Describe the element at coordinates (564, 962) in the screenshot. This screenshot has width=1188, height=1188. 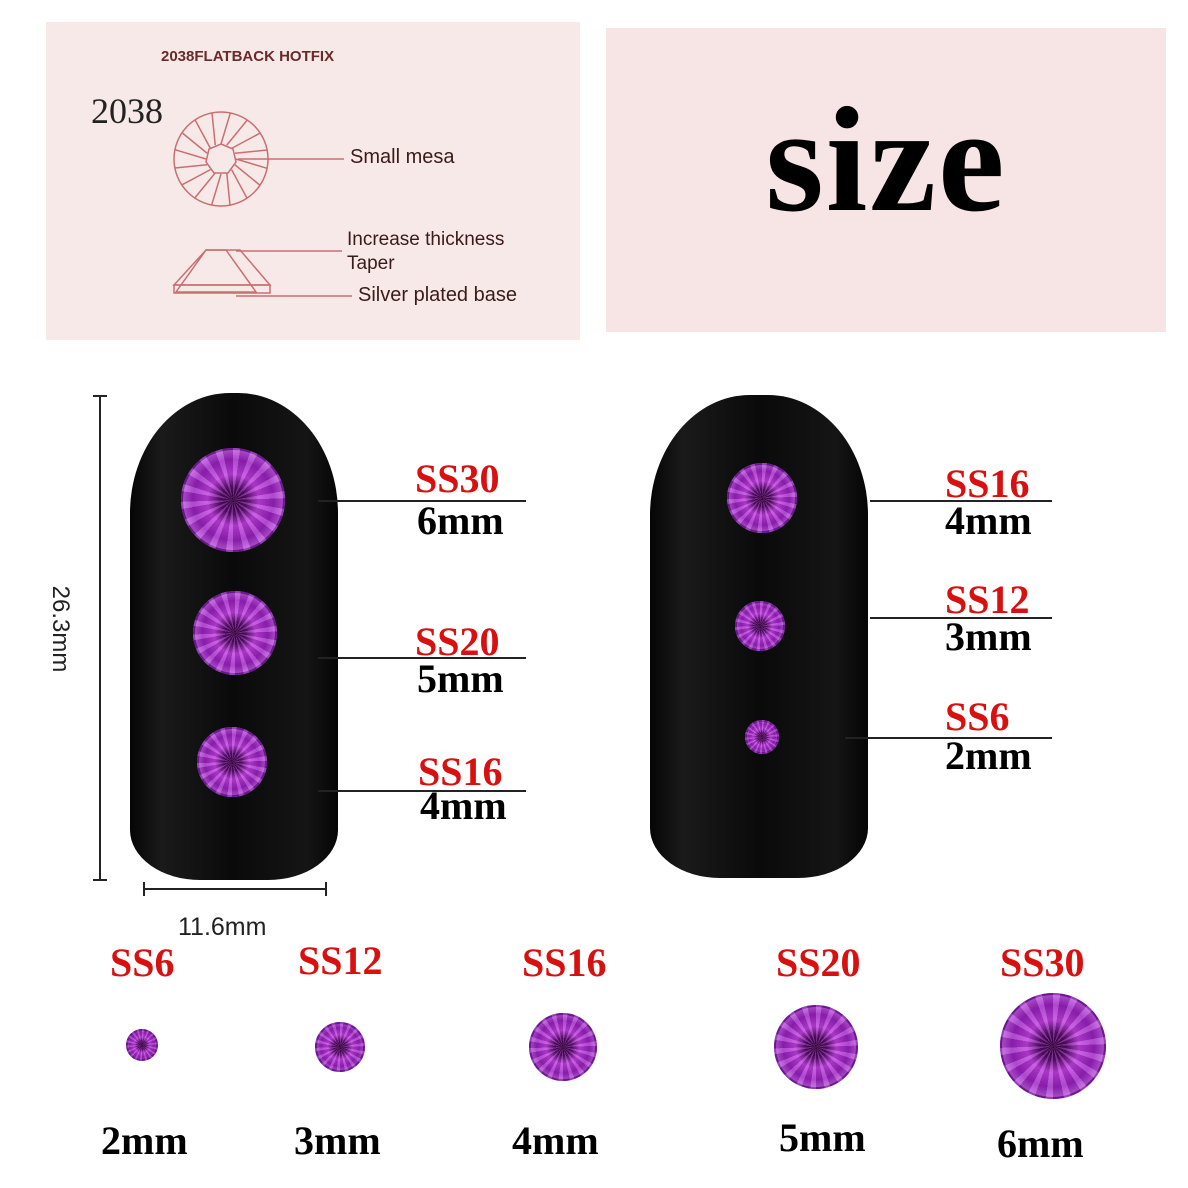
I see `row-code-3: SS16` at that location.